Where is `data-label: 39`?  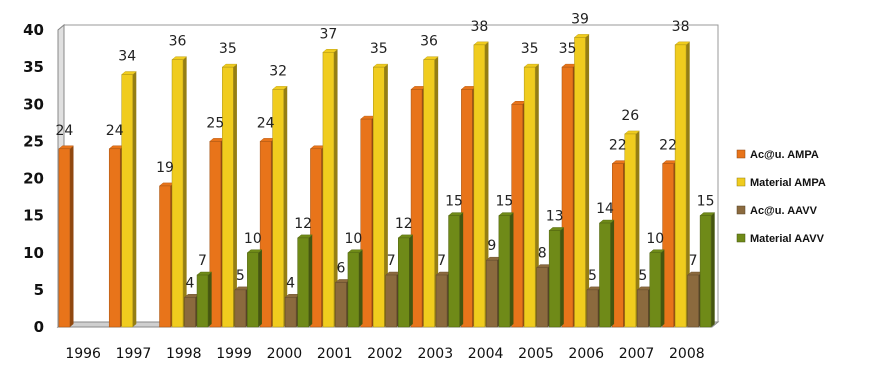
data-label: 39 is located at coordinates (580, 19).